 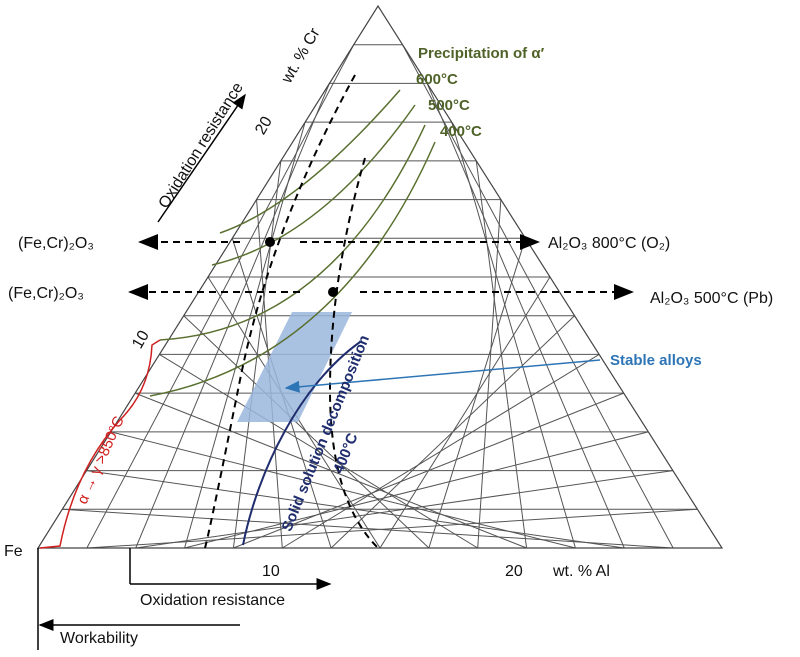 What do you see at coordinates (264, 126) in the screenshot?
I see `cr-tick: 20` at bounding box center [264, 126].